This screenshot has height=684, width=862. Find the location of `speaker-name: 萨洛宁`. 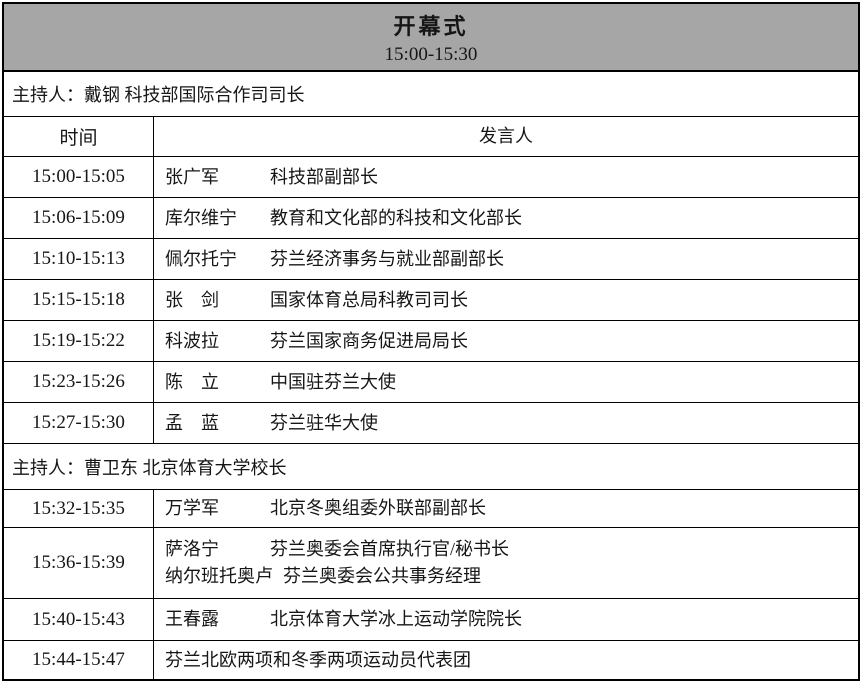

speaker-name: 萨洛宁 is located at coordinates (192, 549).